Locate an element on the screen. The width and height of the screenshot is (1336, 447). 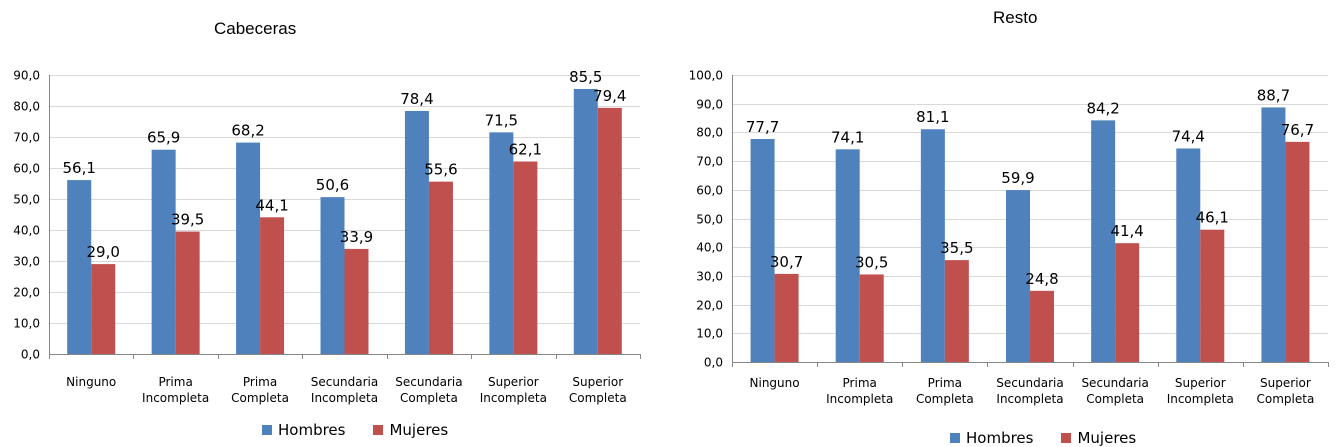
data-label: 35,5 is located at coordinates (956, 248).